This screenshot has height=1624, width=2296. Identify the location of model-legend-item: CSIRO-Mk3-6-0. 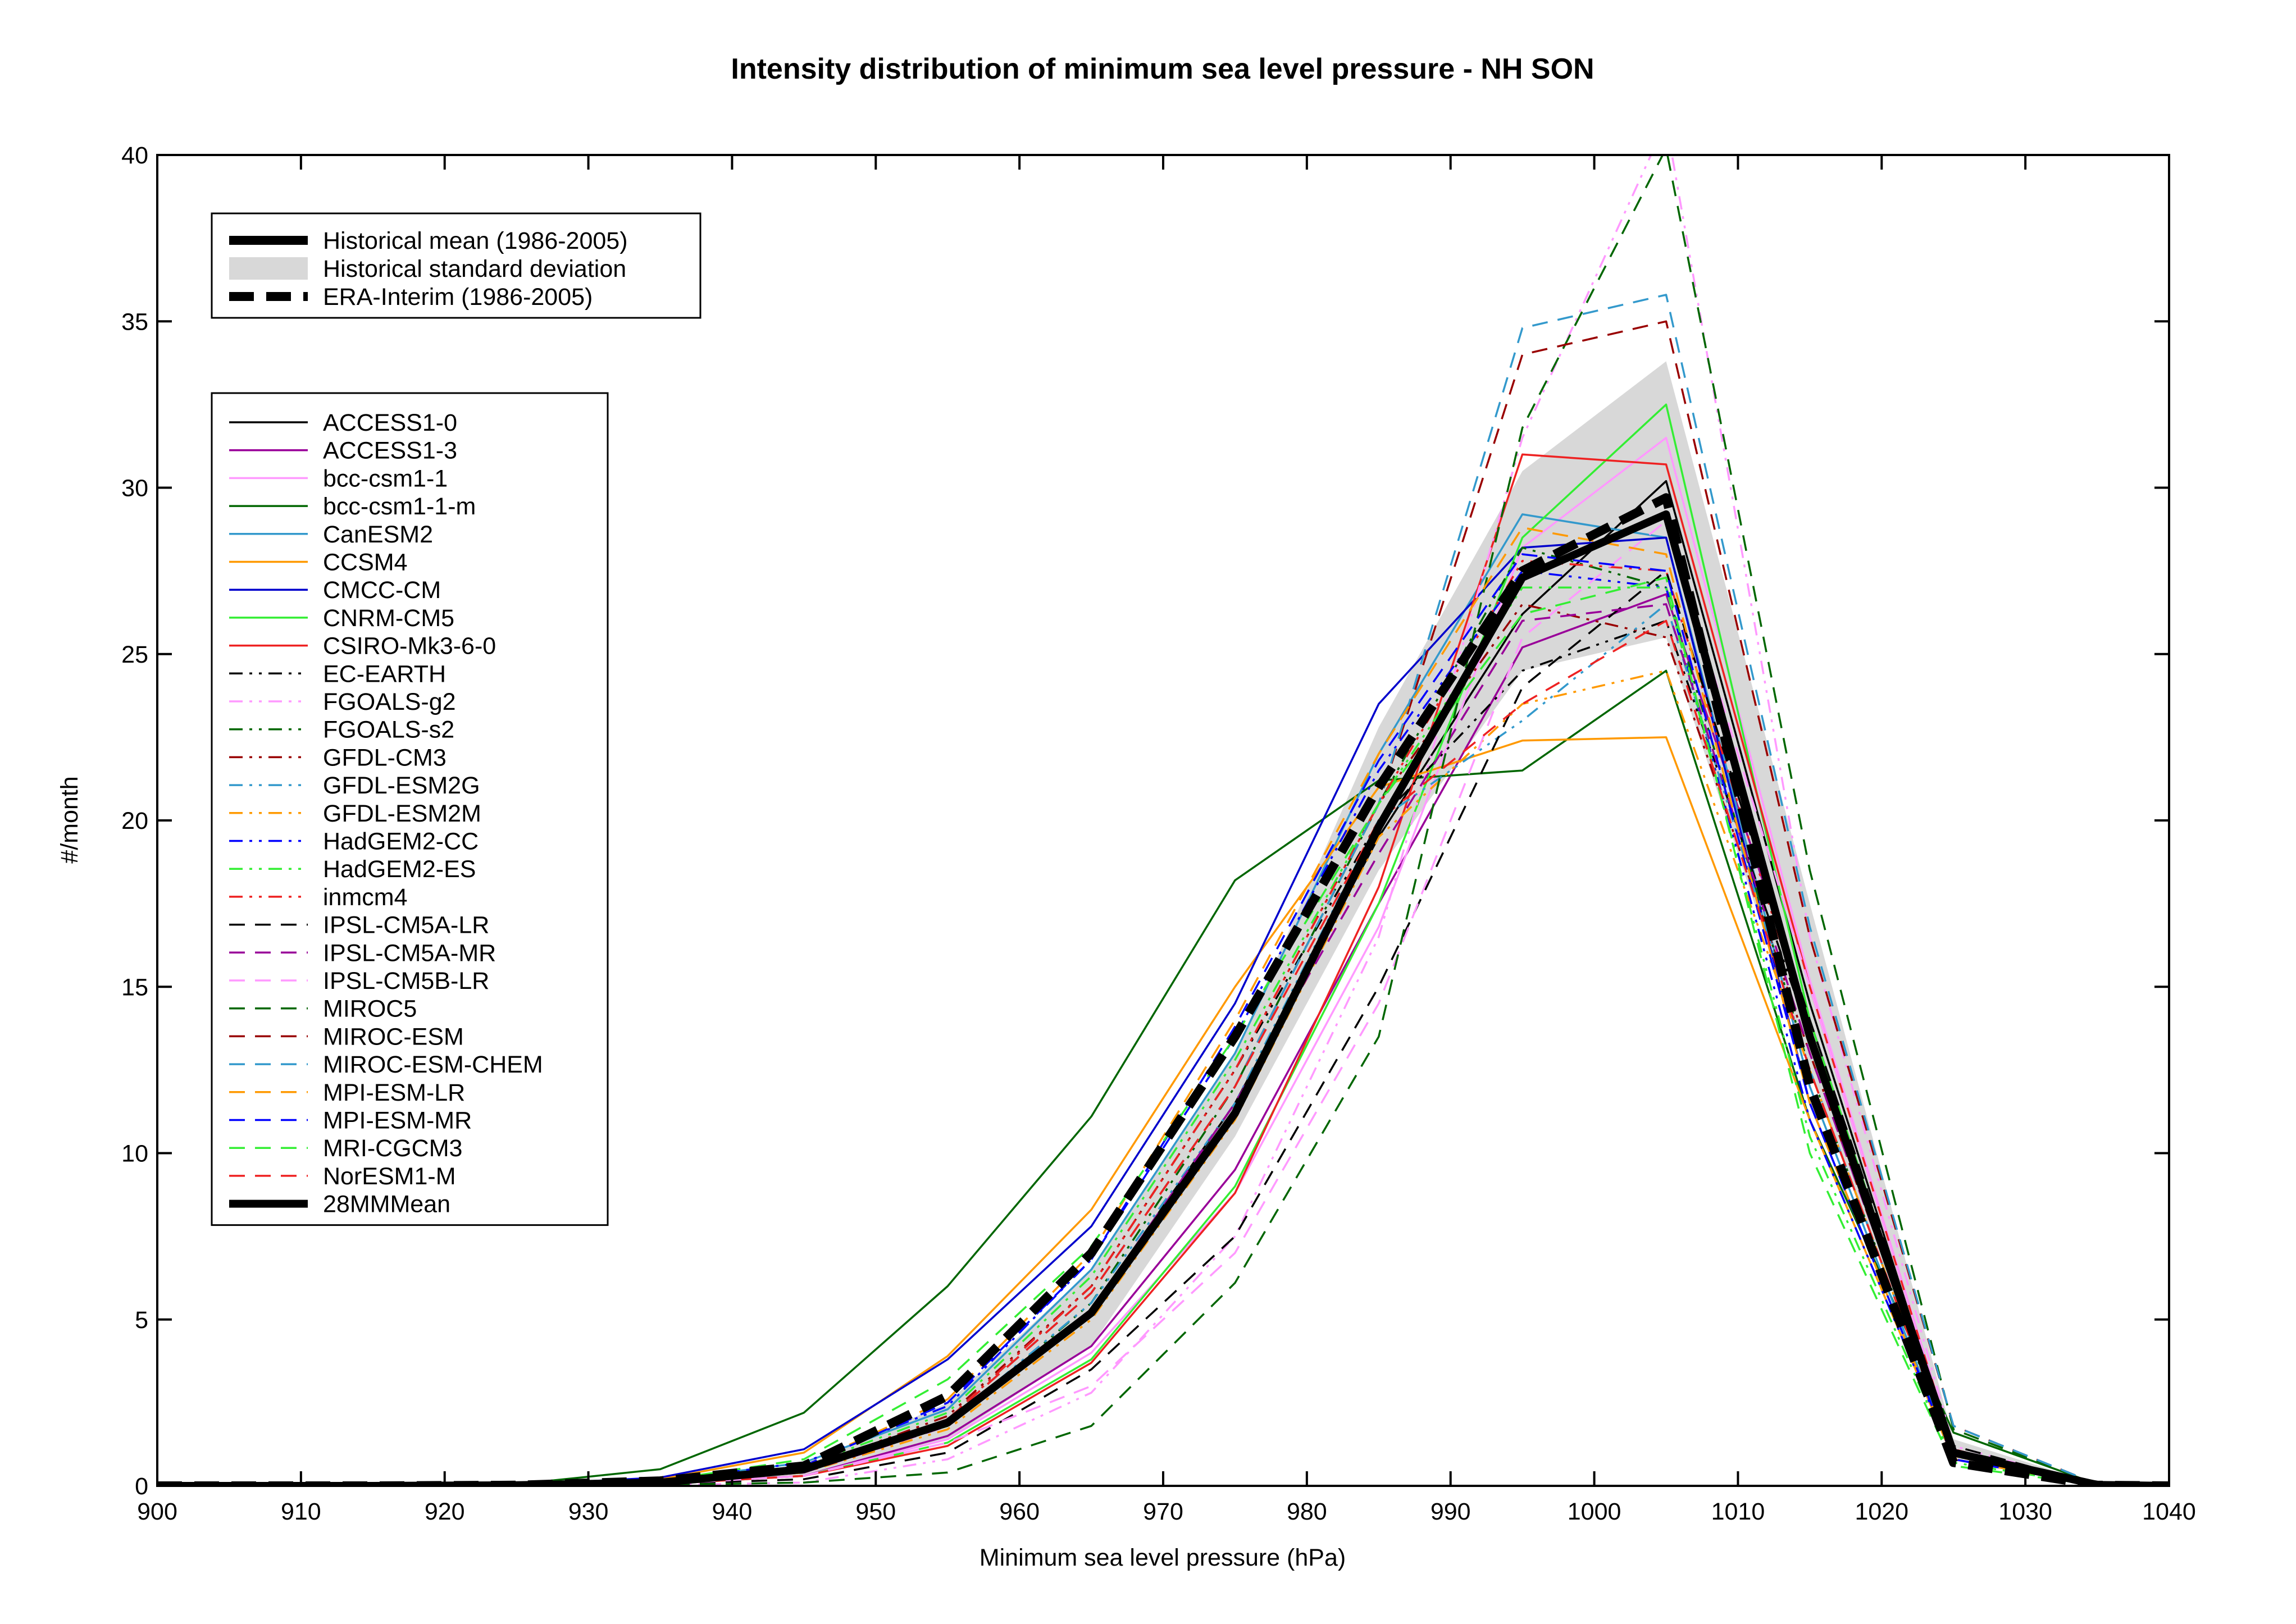
(363, 646).